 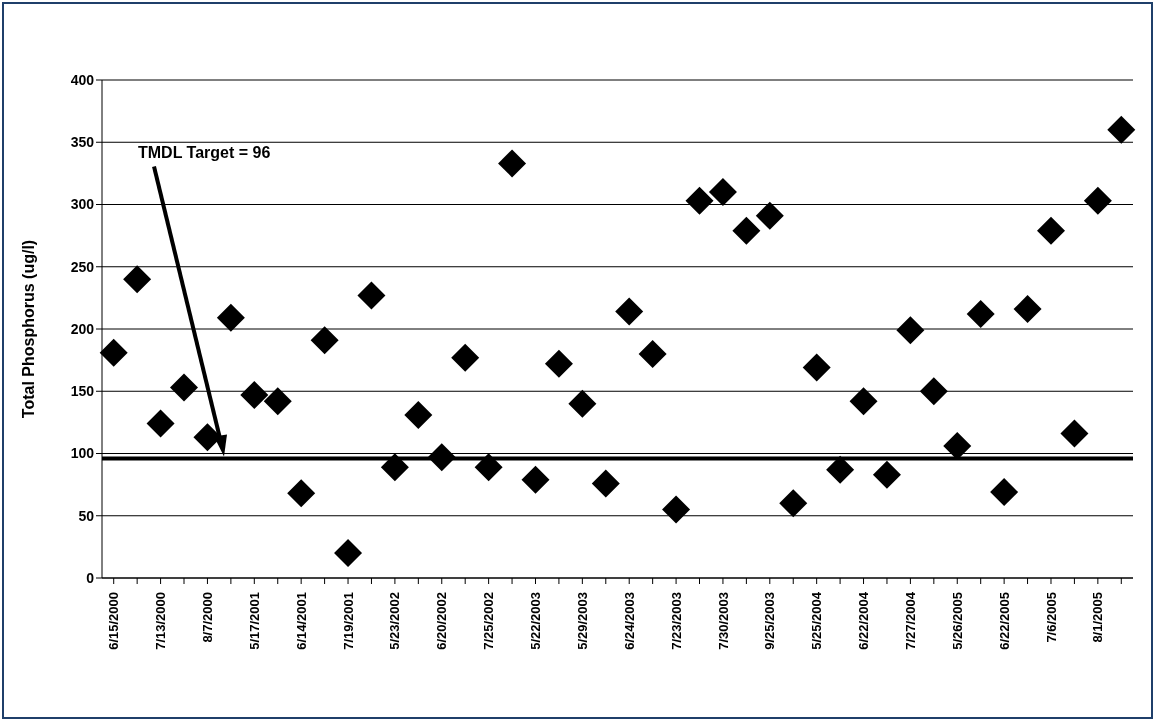 I want to click on ref-line-label: TMDL Target = 96, so click(x=204, y=153).